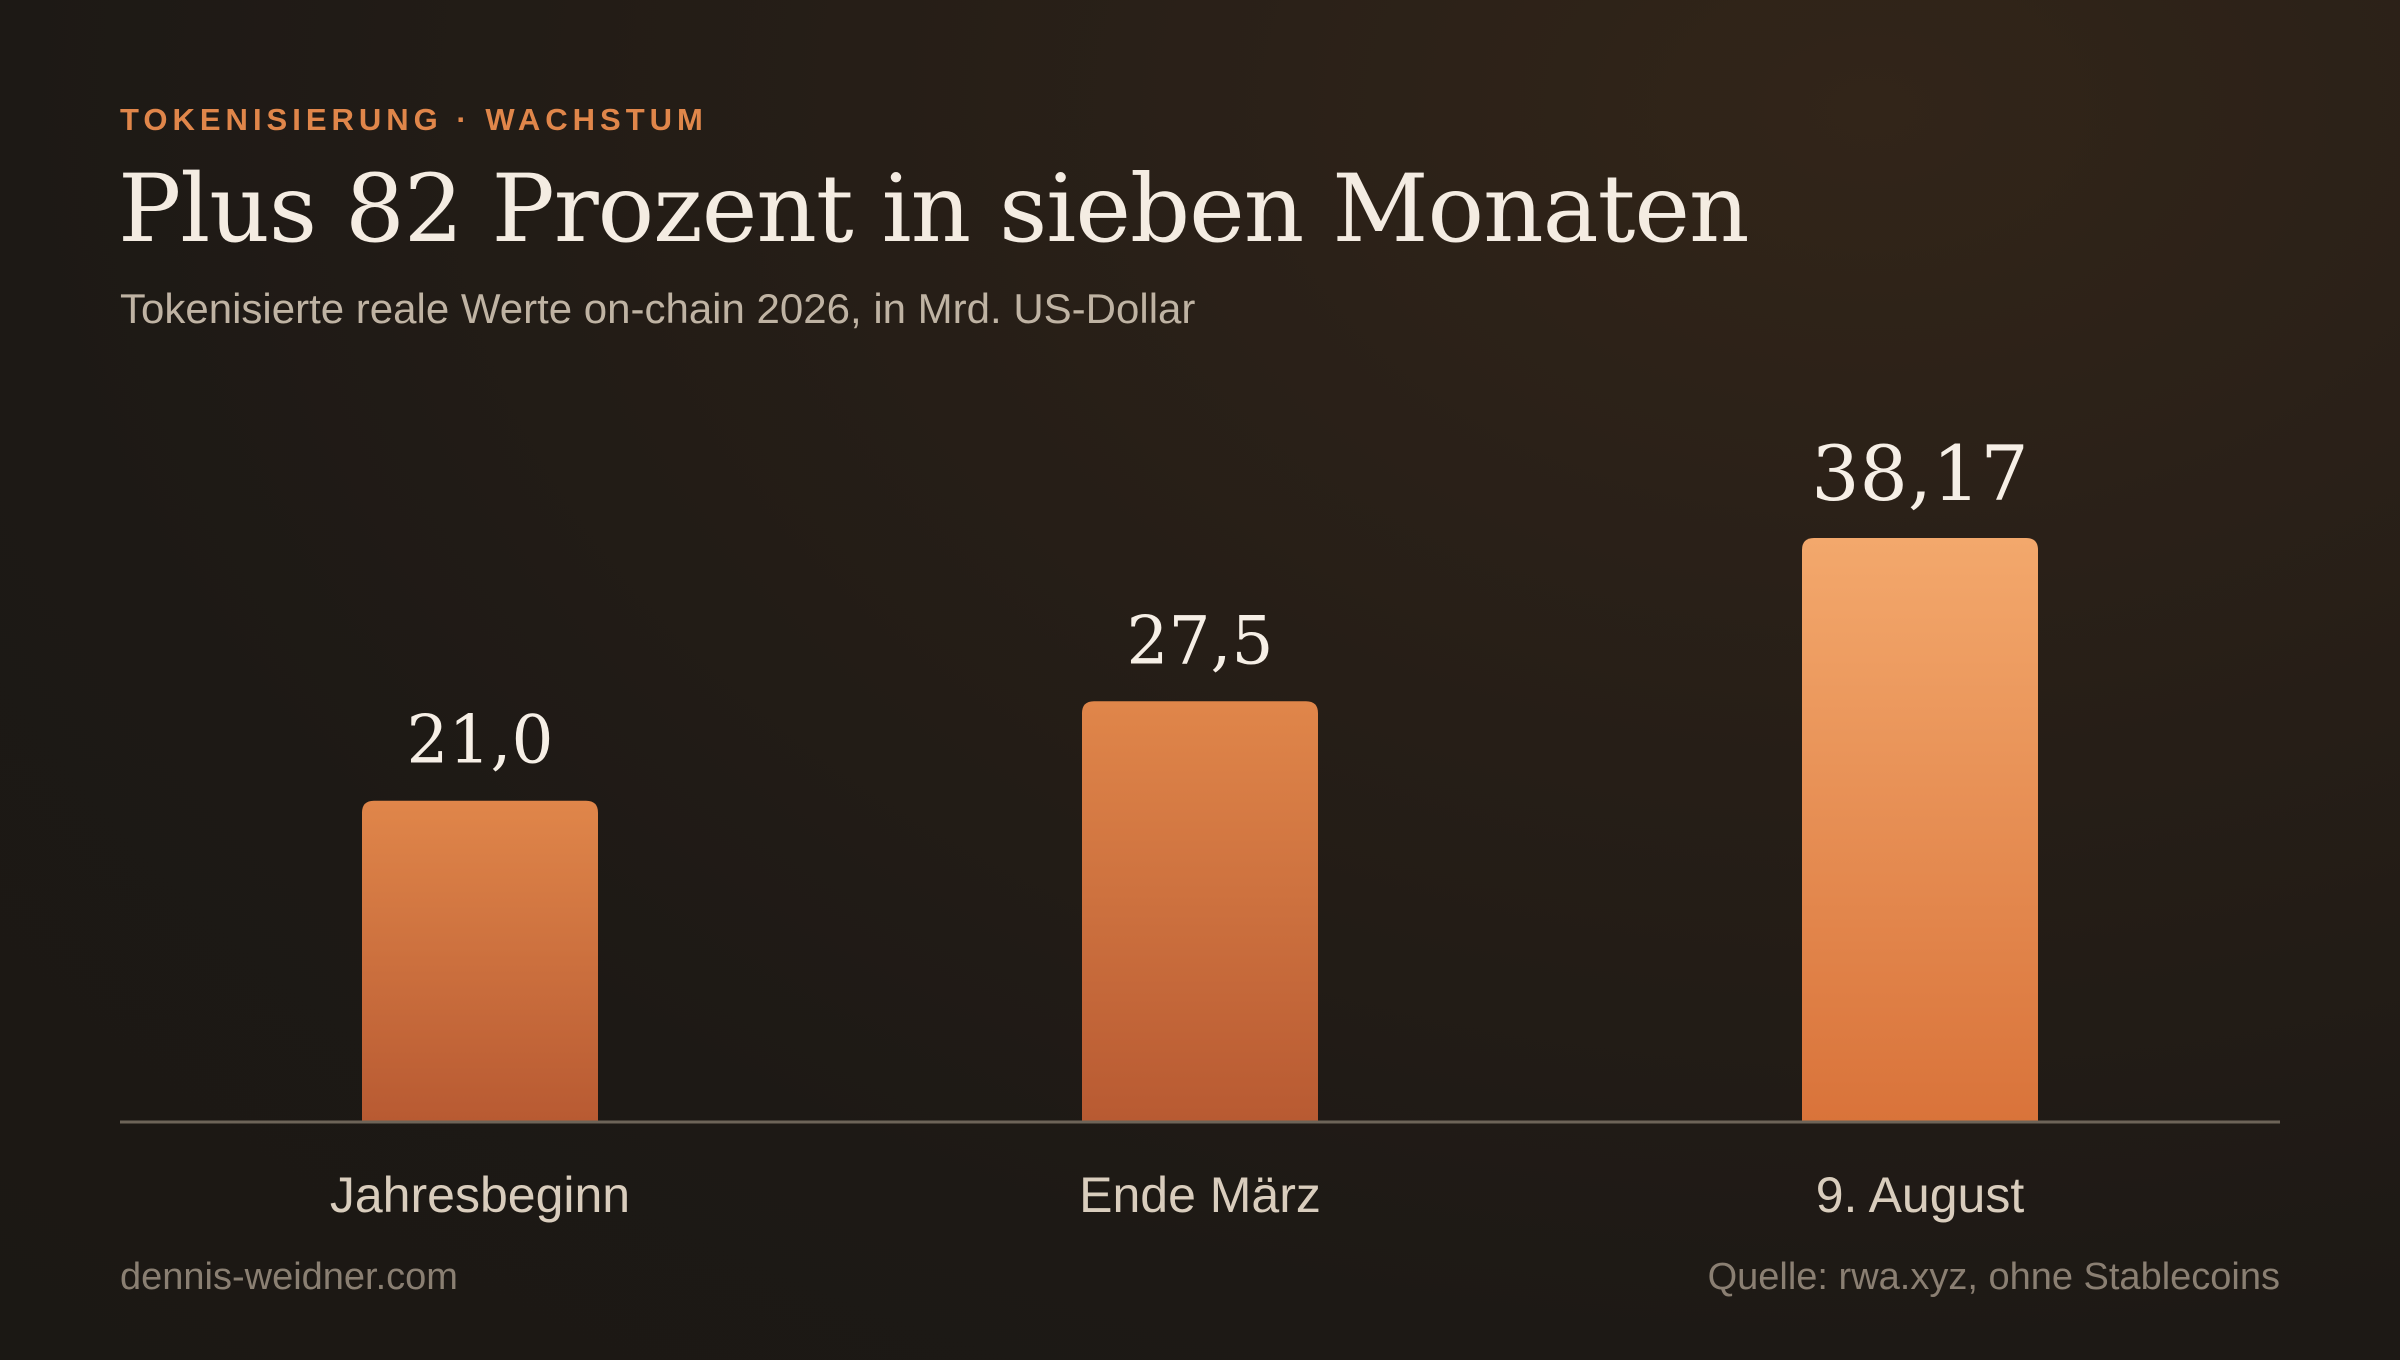  Describe the element at coordinates (1920, 1195) in the screenshot. I see `category-label-3: 9. August` at that location.